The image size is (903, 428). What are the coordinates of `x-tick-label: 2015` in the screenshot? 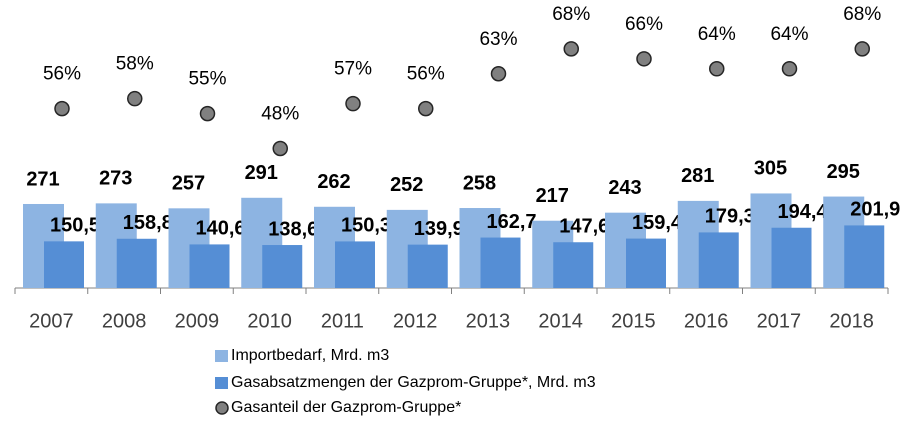 It's located at (633, 321).